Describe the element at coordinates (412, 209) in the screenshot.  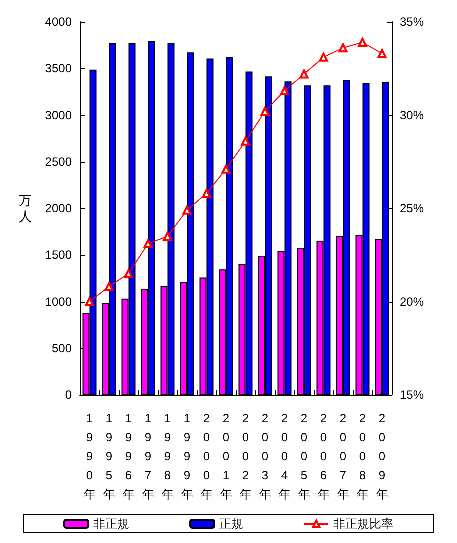
I see `y2-tick-label: 25%` at that location.